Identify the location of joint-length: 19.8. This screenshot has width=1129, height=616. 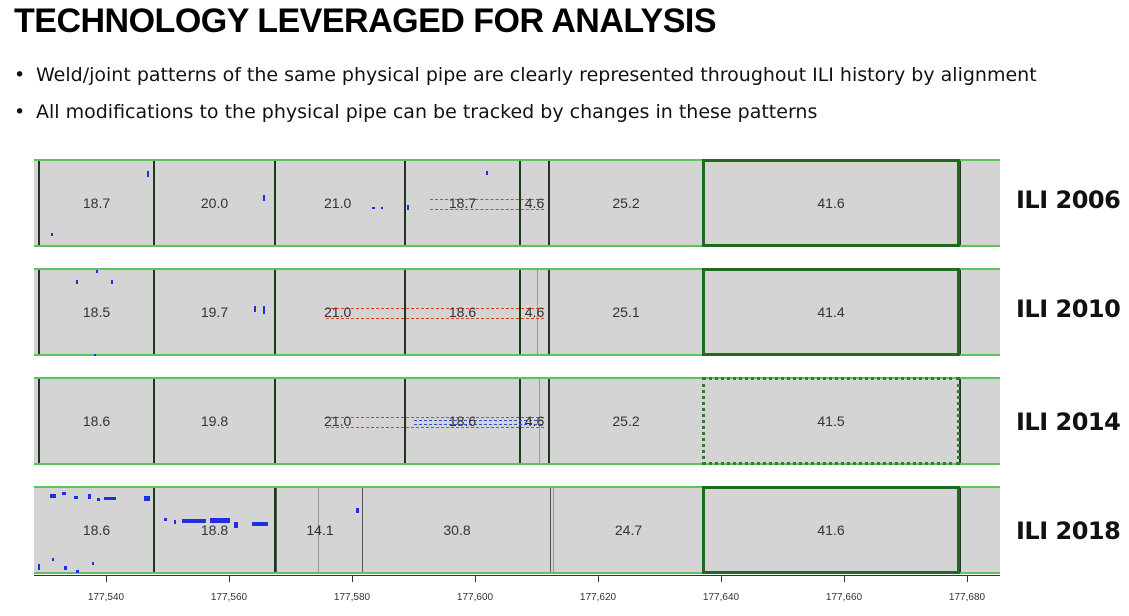
(214, 421).